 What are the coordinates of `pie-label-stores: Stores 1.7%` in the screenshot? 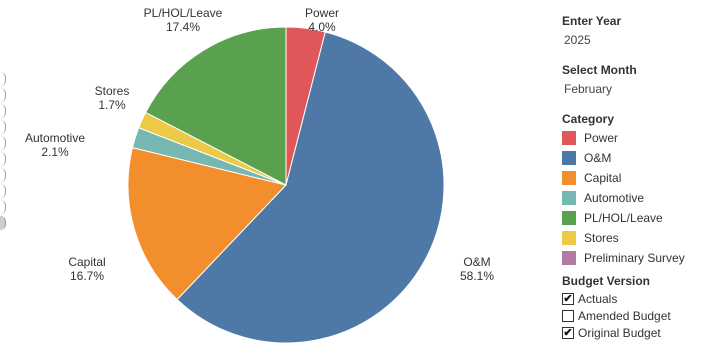 It's located at (112, 98).